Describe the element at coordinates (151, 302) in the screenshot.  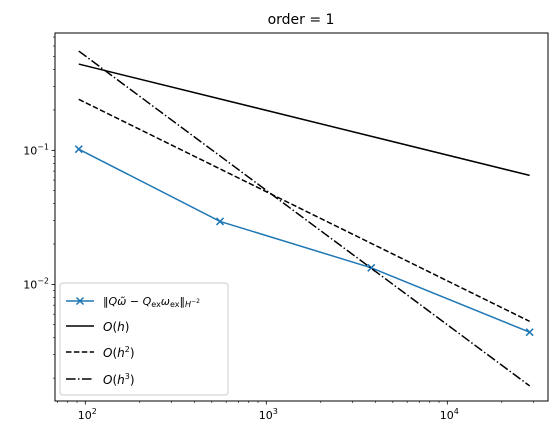
I see `legend-label-error: ‖Qω̃ − Qexωex‖H−2` at that location.